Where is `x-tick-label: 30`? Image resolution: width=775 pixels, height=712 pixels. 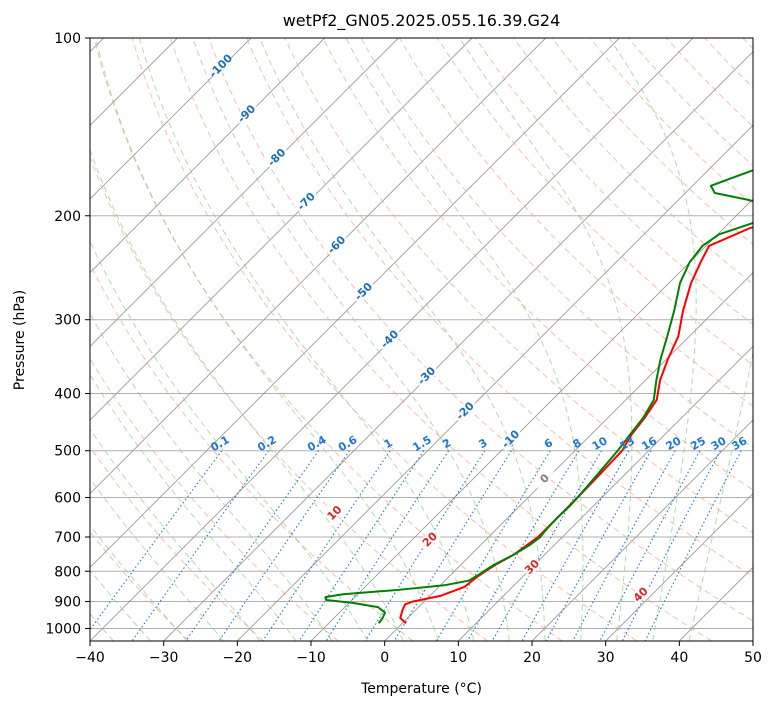 x-tick-label: 30 is located at coordinates (606, 658).